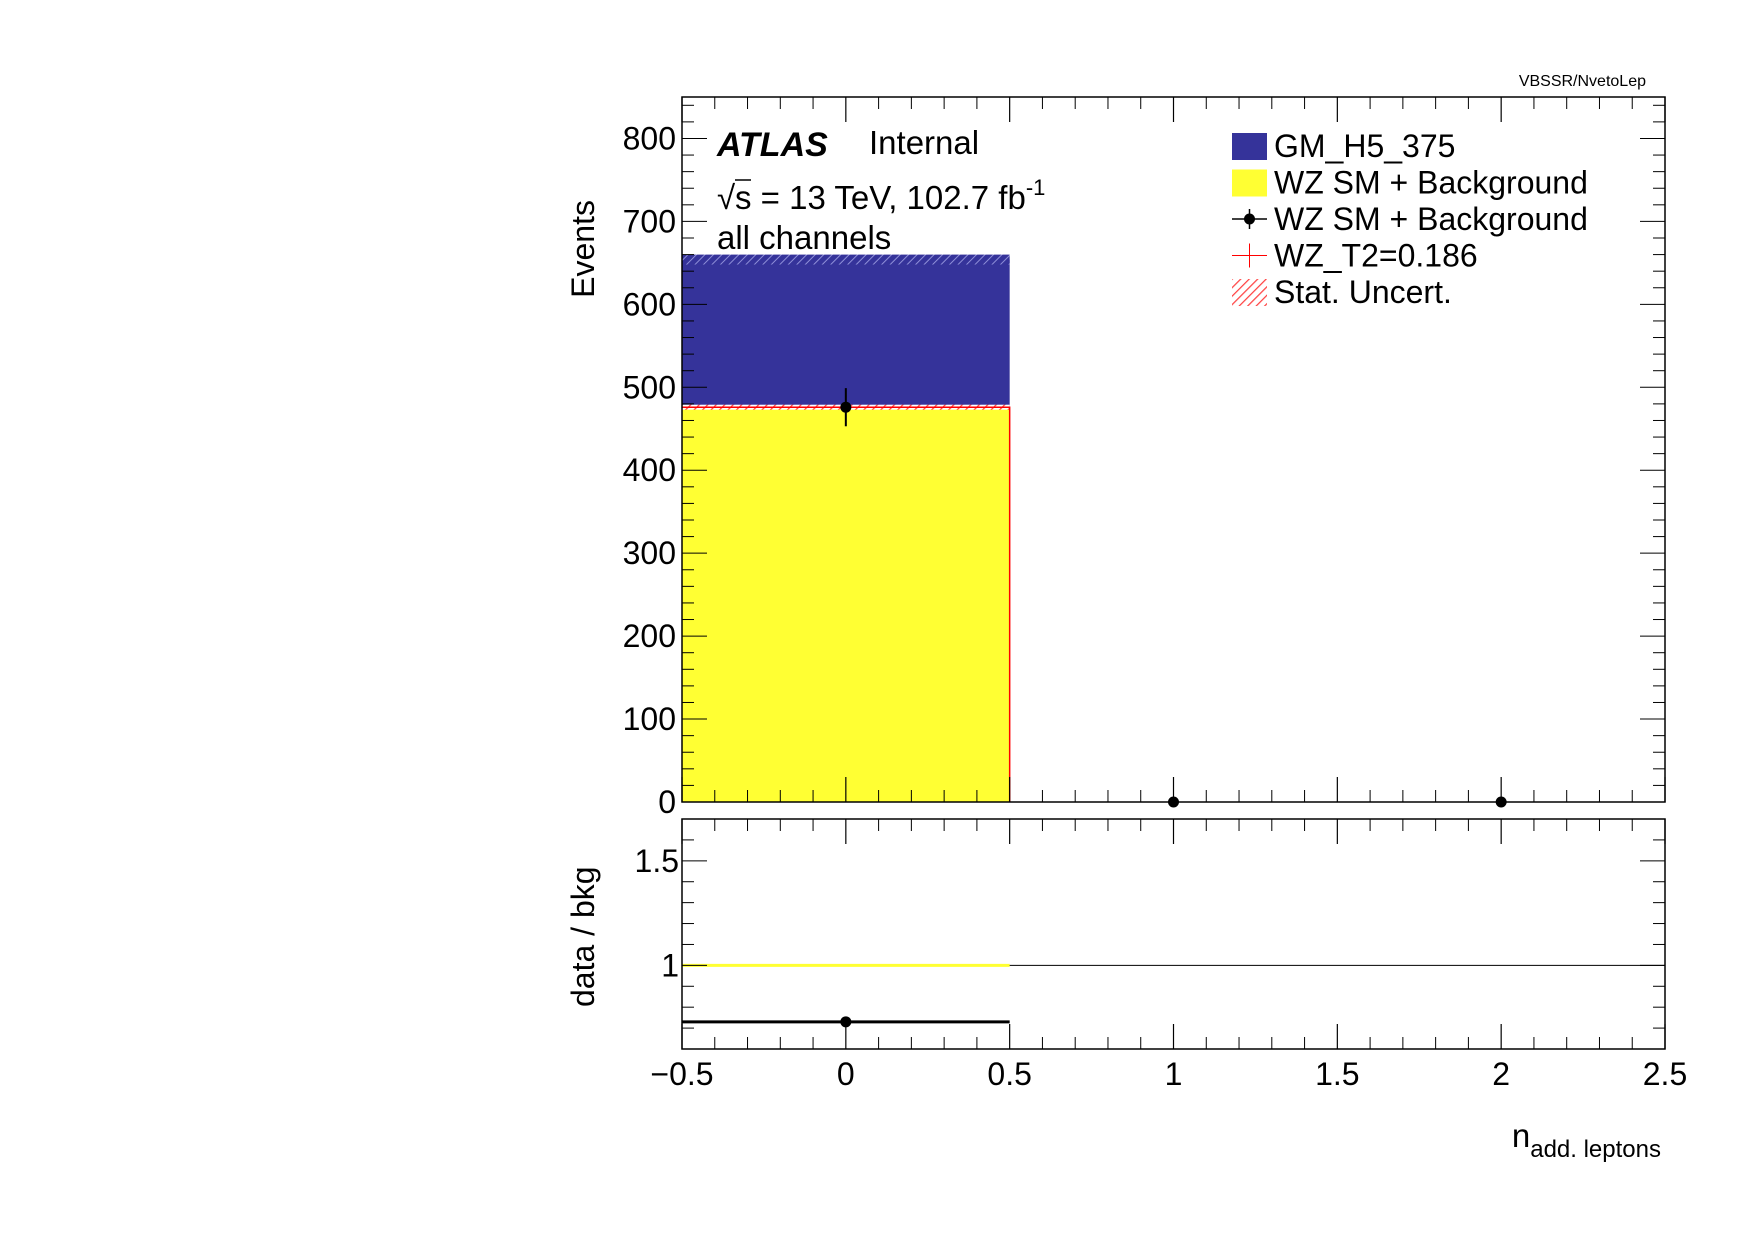 The width and height of the screenshot is (1755, 1240). I want to click on main-y-tick-labels: 0 100 200 300 400 500 600 700 800, so click(649, 470).